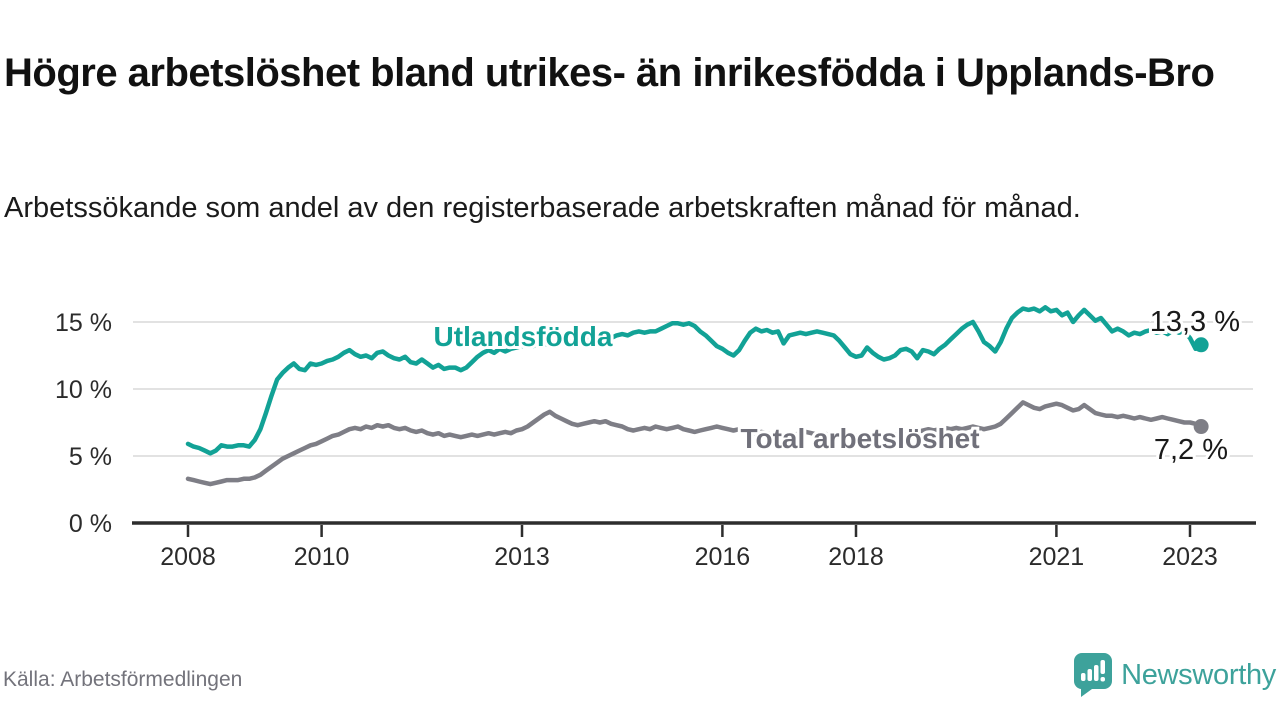 This screenshot has width=1280, height=720. What do you see at coordinates (1093, 675) in the screenshot?
I see `bar-chart-speech-bubble-icon` at bounding box center [1093, 675].